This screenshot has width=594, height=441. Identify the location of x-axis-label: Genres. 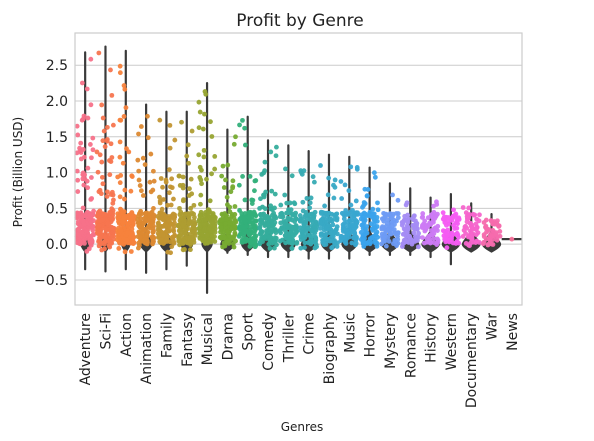
(302, 427).